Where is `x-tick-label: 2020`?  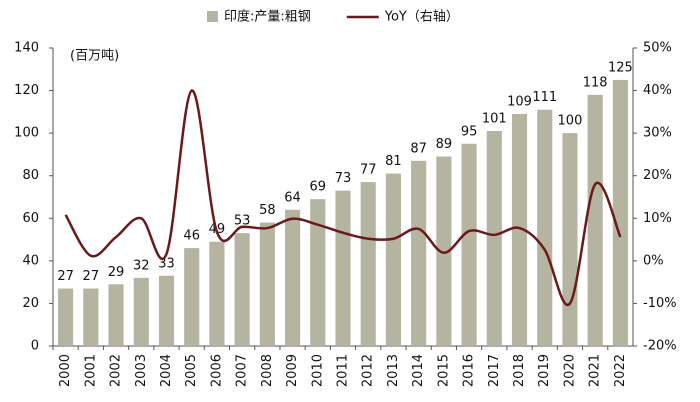
x-tick-label: 2020 is located at coordinates (569, 370).